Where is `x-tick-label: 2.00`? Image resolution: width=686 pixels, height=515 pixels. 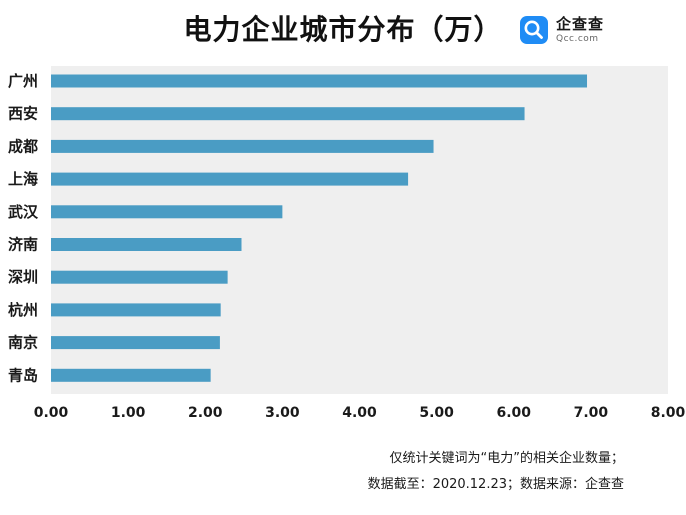
x-tick-label: 2.00 is located at coordinates (205, 413).